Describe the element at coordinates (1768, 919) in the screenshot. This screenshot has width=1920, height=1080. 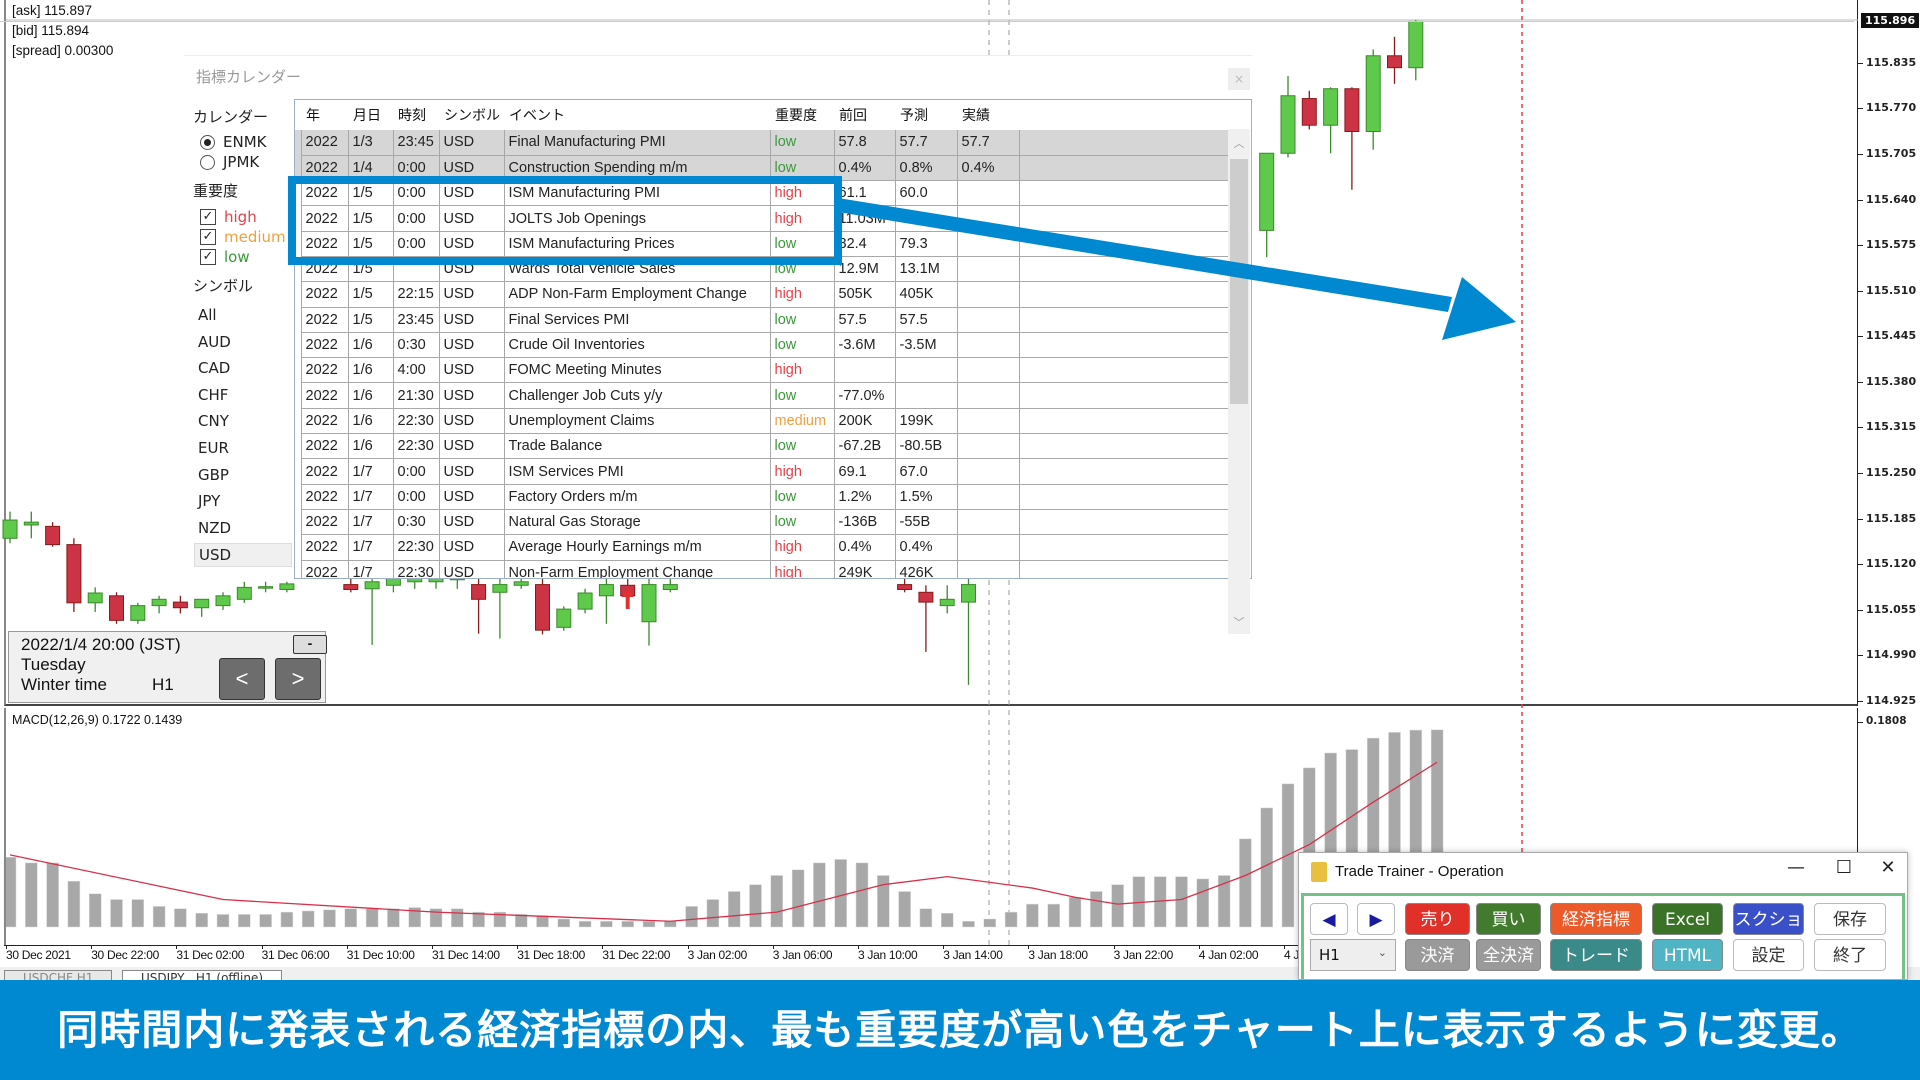
I see `screenshot-button: スクショ` at that location.